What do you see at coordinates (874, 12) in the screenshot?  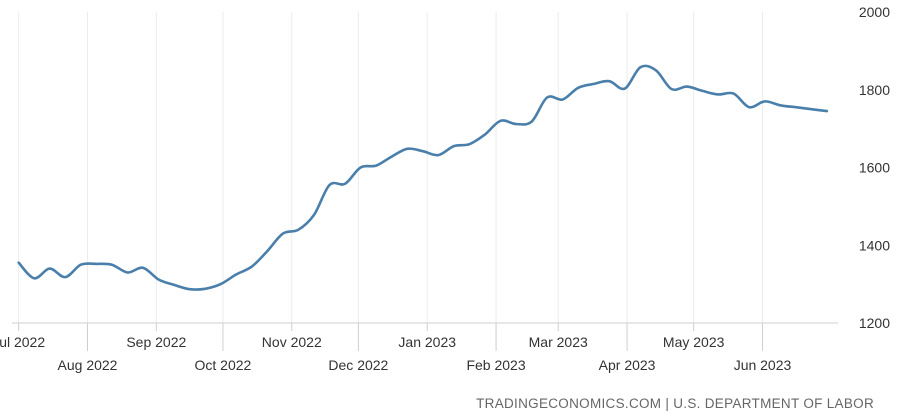 I see `y-tick-label: 2000` at bounding box center [874, 12].